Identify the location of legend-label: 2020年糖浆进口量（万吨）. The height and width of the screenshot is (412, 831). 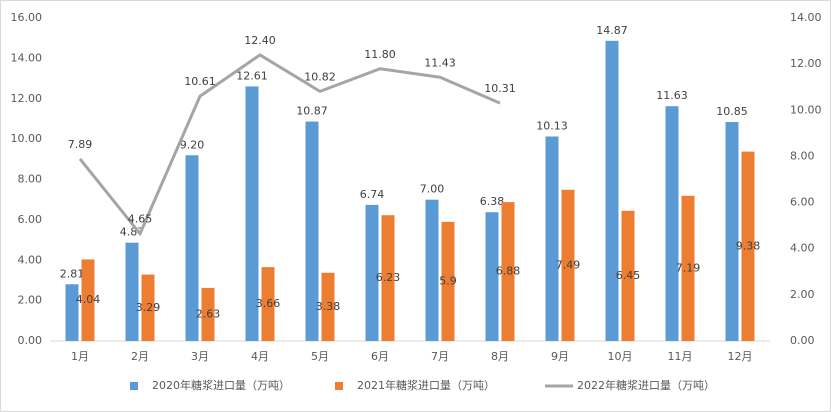
(221, 385).